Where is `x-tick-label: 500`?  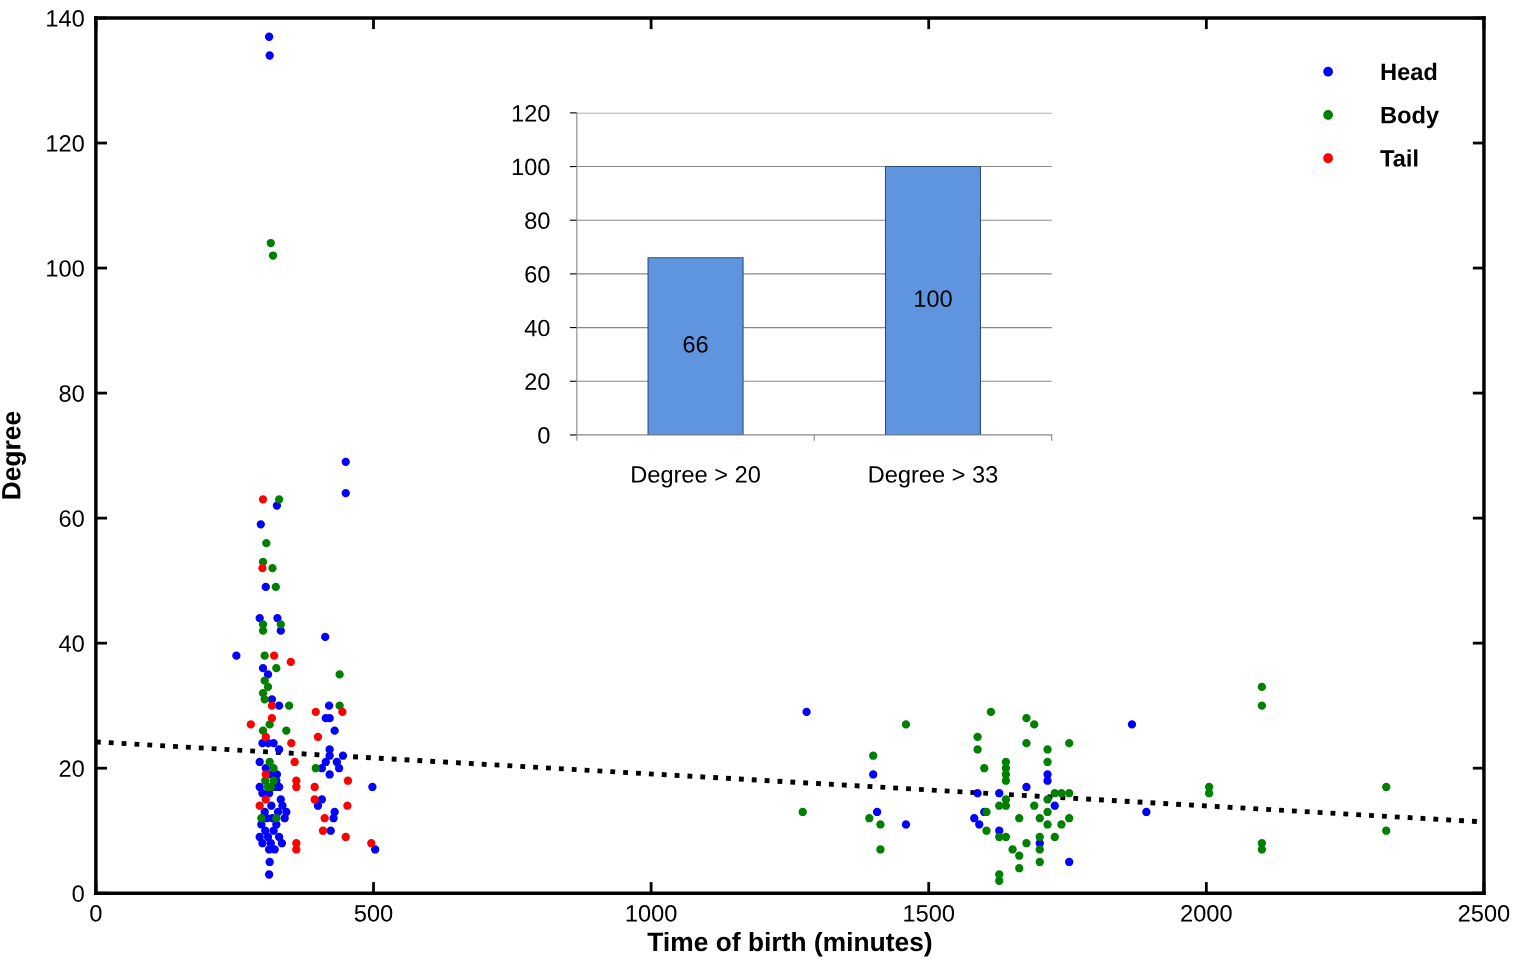 x-tick-label: 500 is located at coordinates (373, 913).